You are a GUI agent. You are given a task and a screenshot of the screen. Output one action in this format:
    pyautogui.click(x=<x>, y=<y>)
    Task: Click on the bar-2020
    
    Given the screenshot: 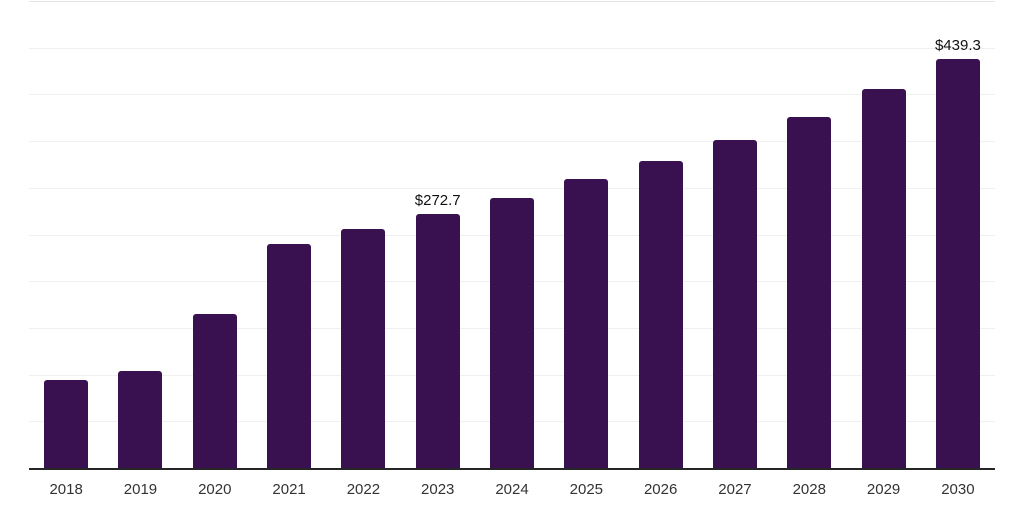 What is the action you would take?
    pyautogui.click(x=214, y=391)
    